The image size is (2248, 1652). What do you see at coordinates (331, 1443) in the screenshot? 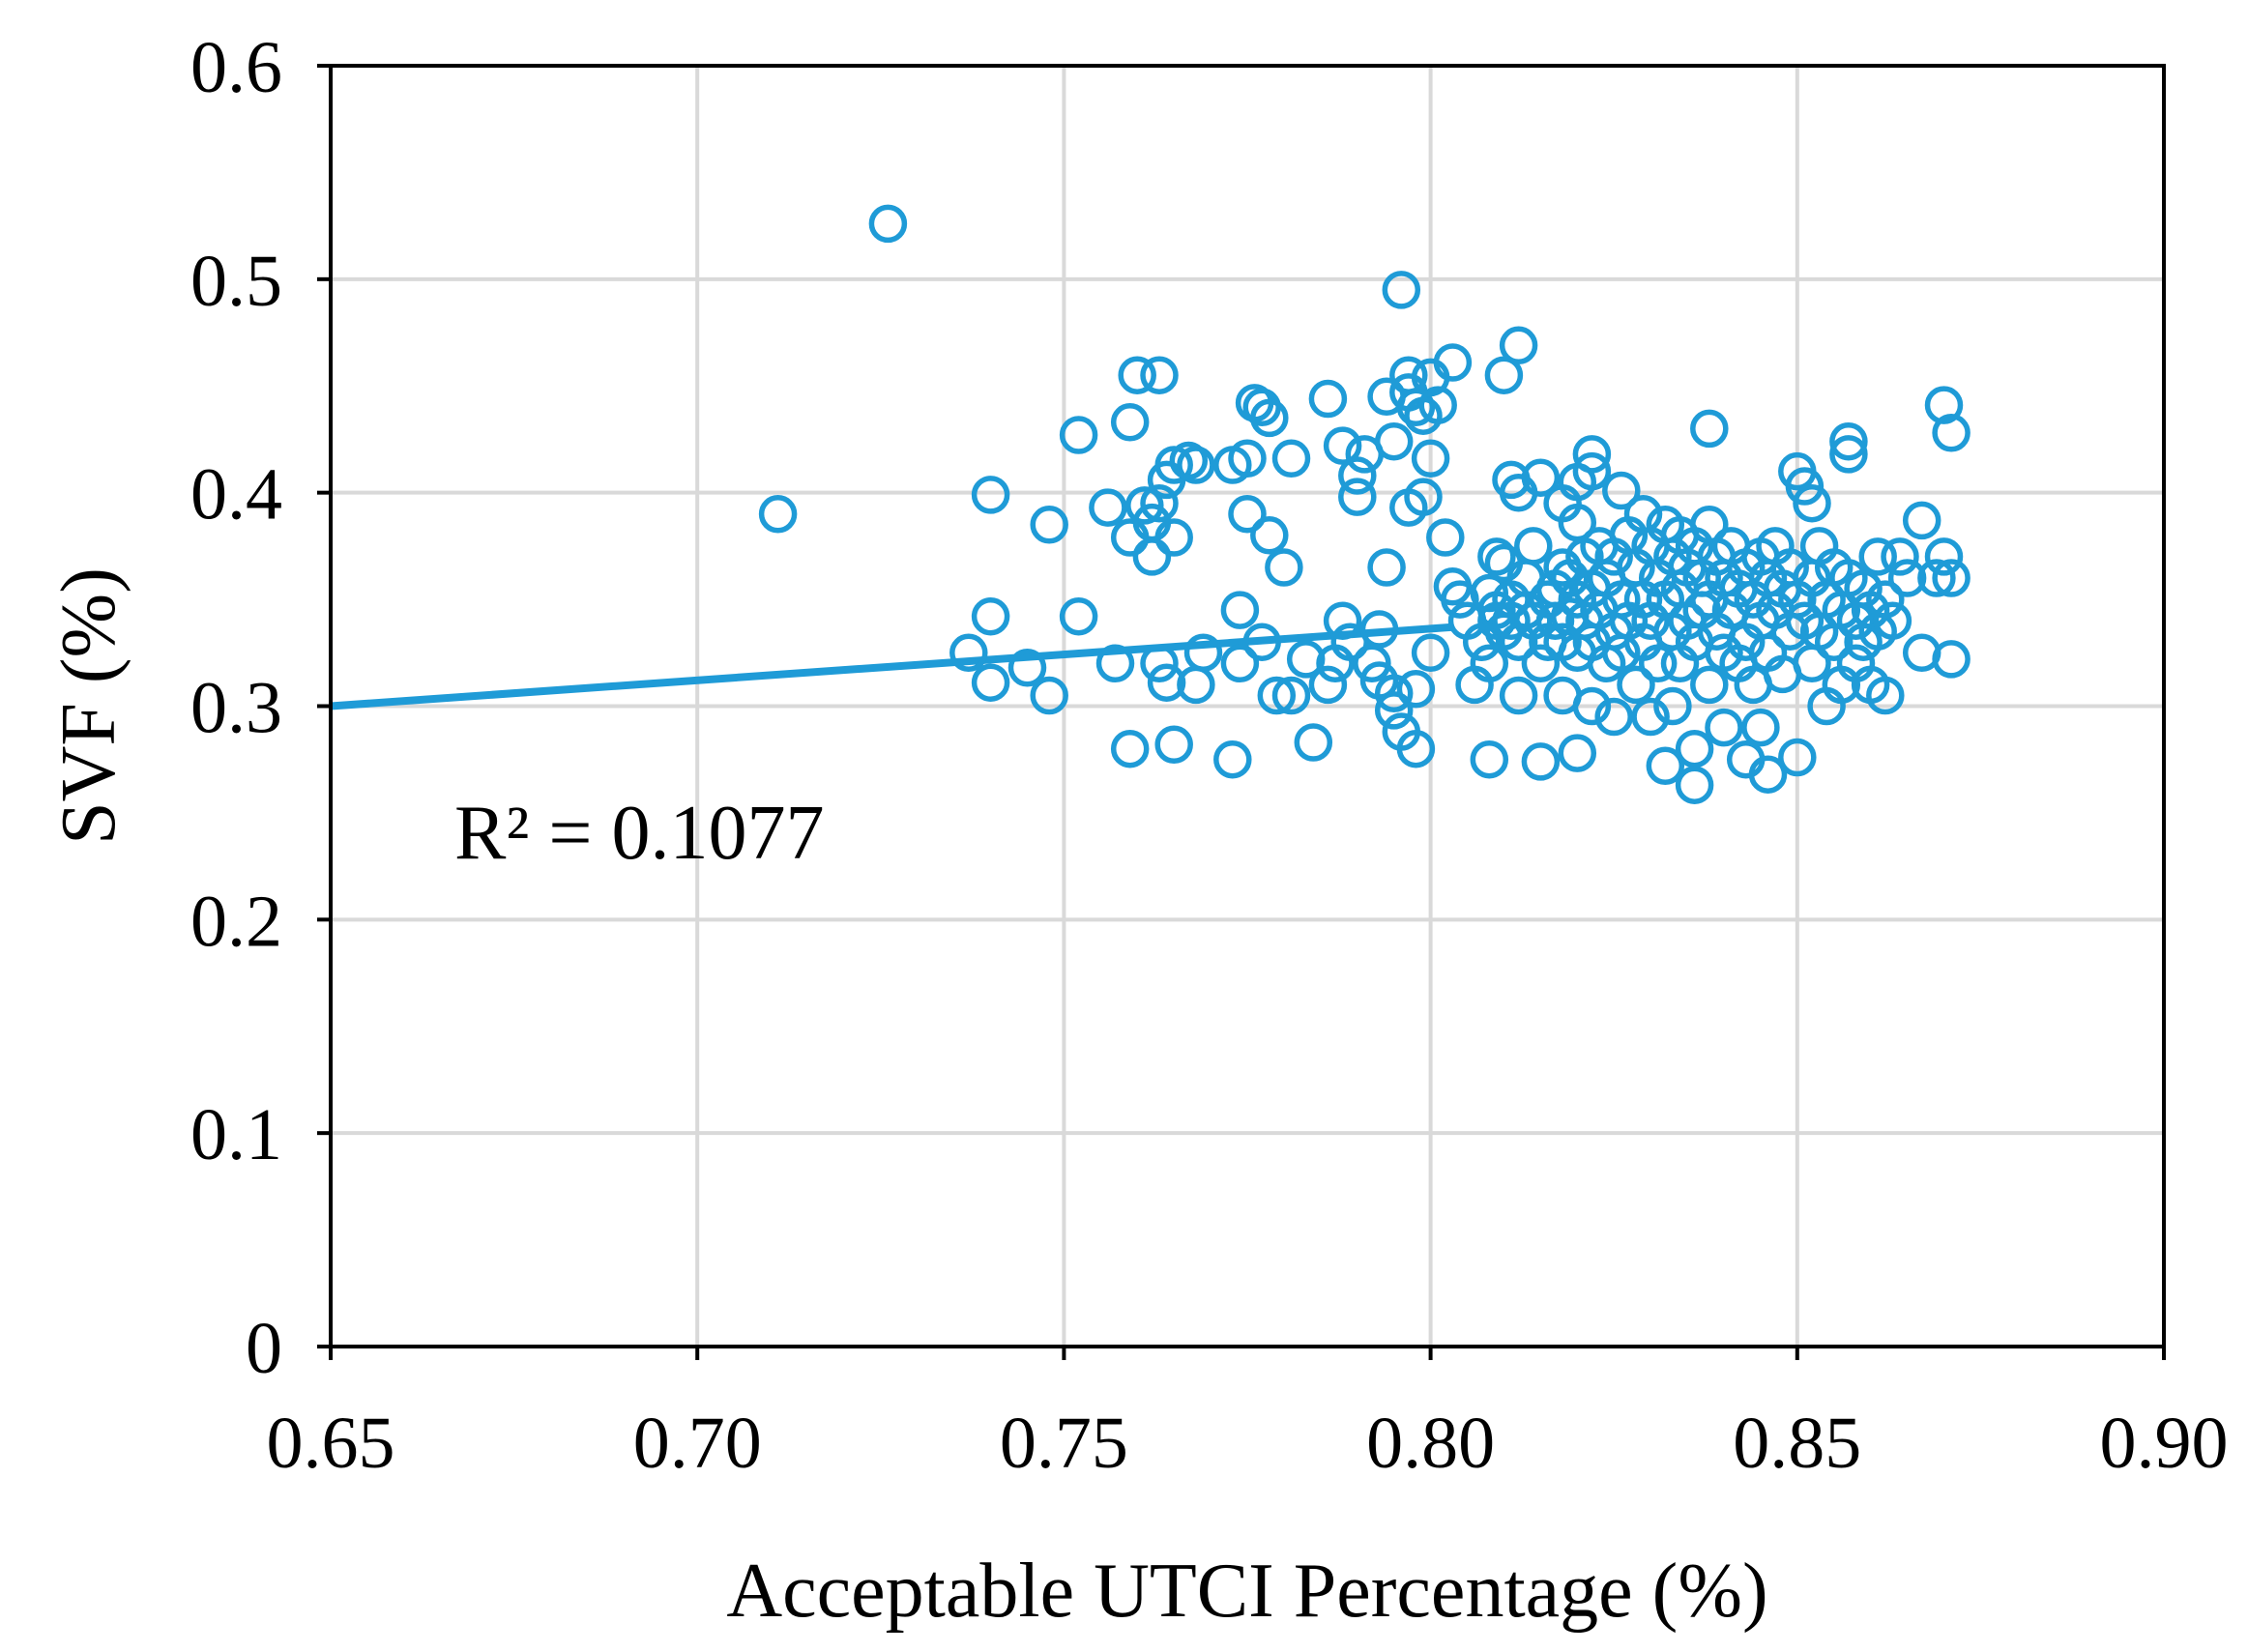
I see `x-tick-label: 0.65` at bounding box center [331, 1443].